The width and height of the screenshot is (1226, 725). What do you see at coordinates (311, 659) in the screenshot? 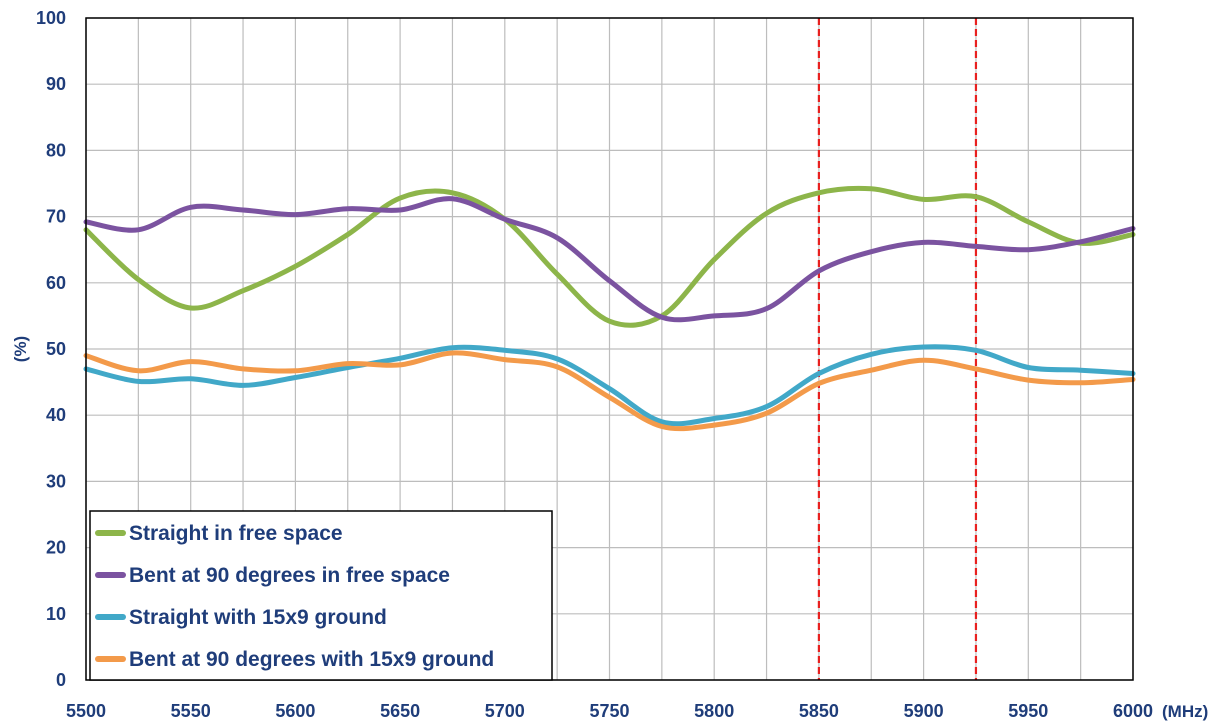
I see `legend-label: Bent at 90 degrees with 15x9 ground` at bounding box center [311, 659].